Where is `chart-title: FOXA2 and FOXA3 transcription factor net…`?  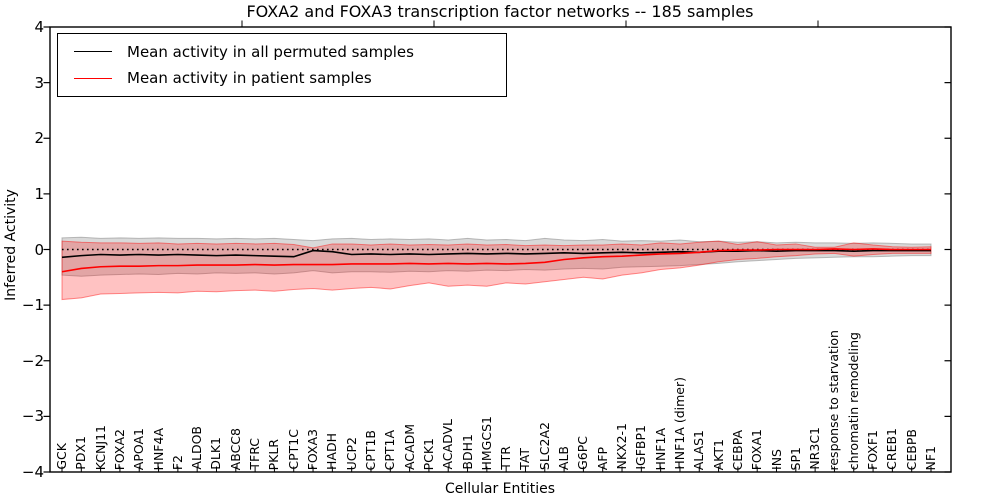
chart-title: FOXA2 and FOXA3 transcription factor net… is located at coordinates (500, 11).